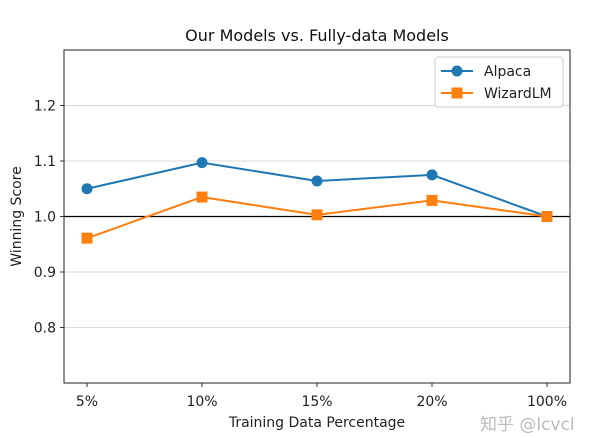 This screenshot has height=438, width=604. I want to click on x-tick-label: 20%, so click(431, 402).